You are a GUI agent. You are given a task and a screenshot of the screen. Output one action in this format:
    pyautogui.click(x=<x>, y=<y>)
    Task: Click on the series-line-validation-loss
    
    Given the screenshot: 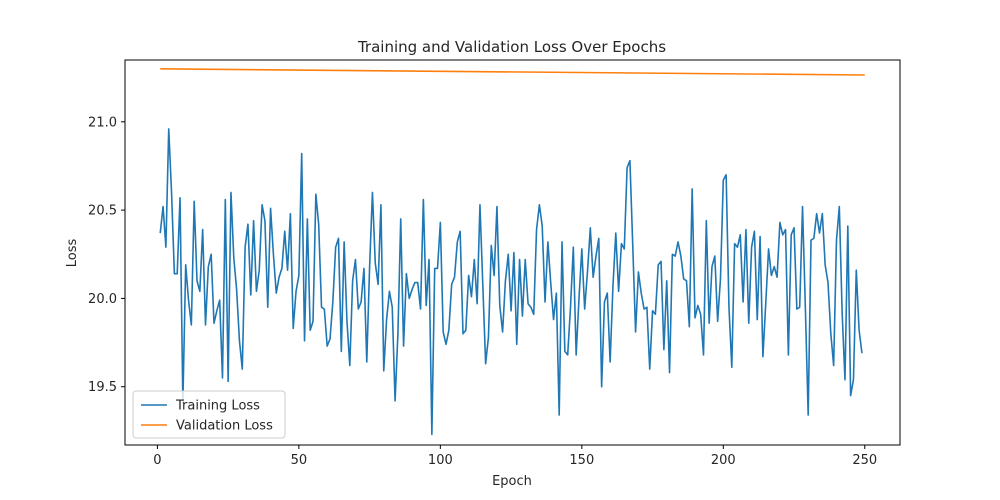 What is the action you would take?
    pyautogui.click(x=512, y=72)
    